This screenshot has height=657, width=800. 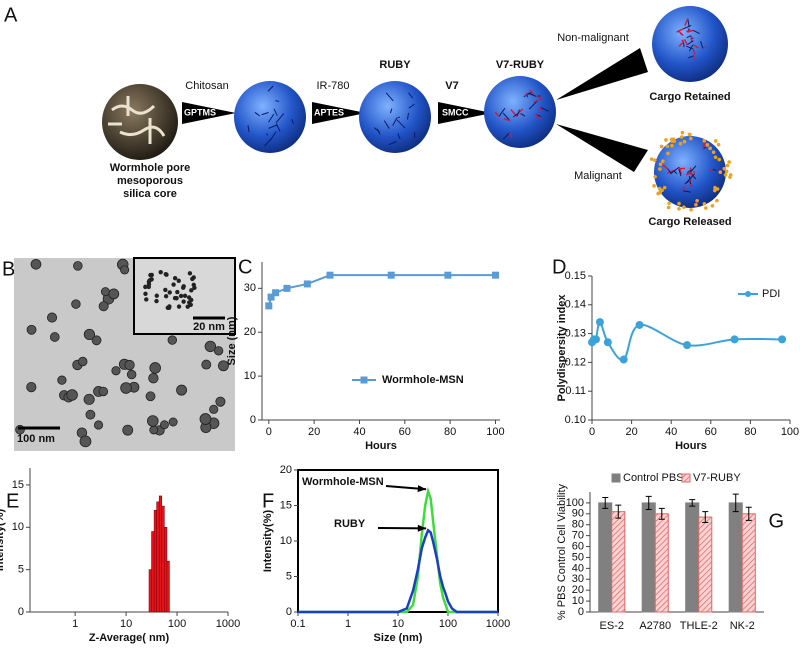 What do you see at coordinates (398, 541) in the screenshot?
I see `frame` at bounding box center [398, 541].